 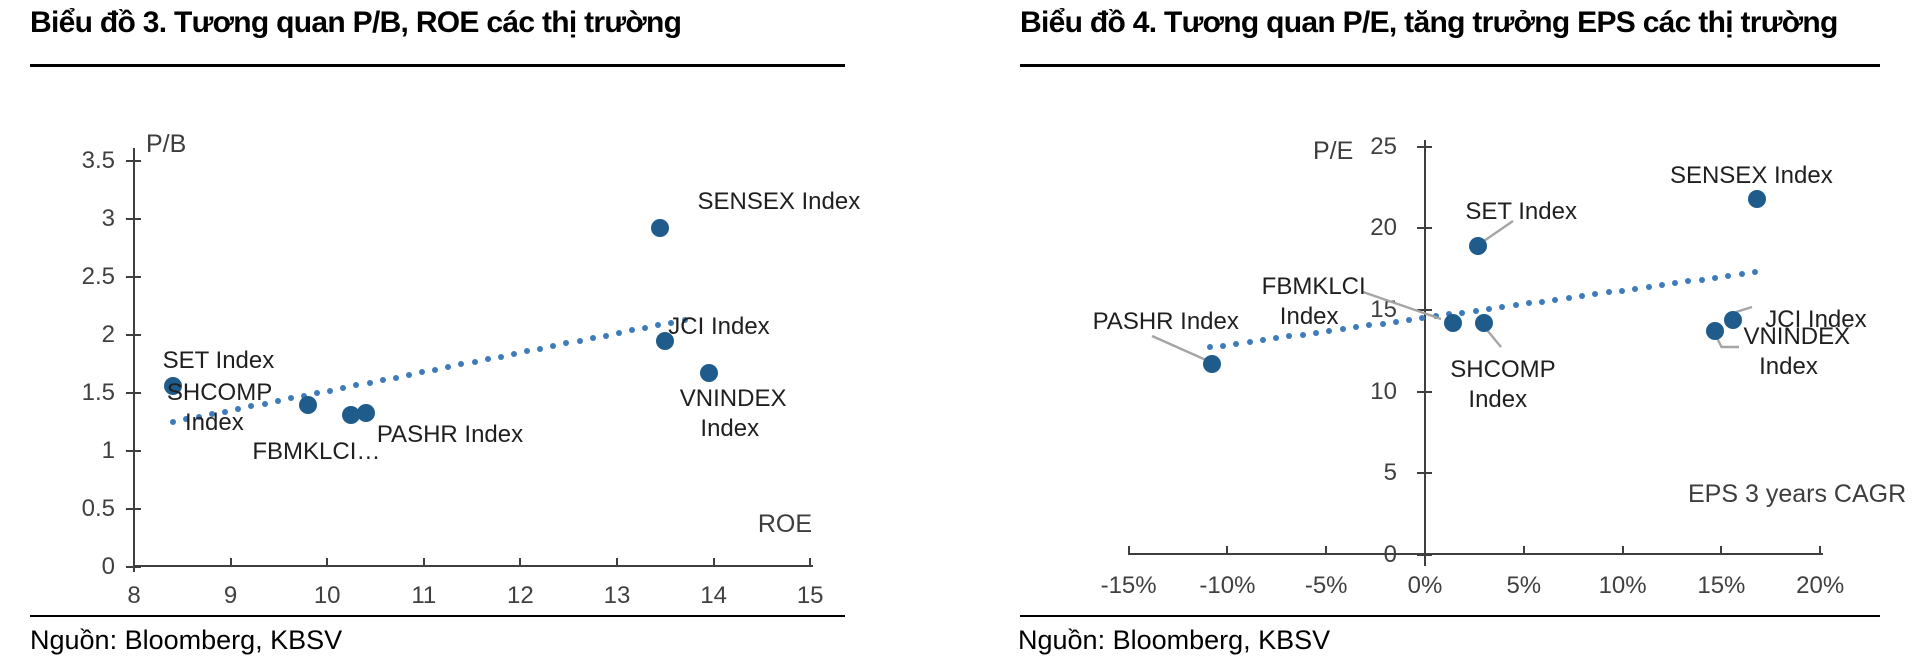 What do you see at coordinates (1326, 585) in the screenshot?
I see `x-tick-label: -5%` at bounding box center [1326, 585].